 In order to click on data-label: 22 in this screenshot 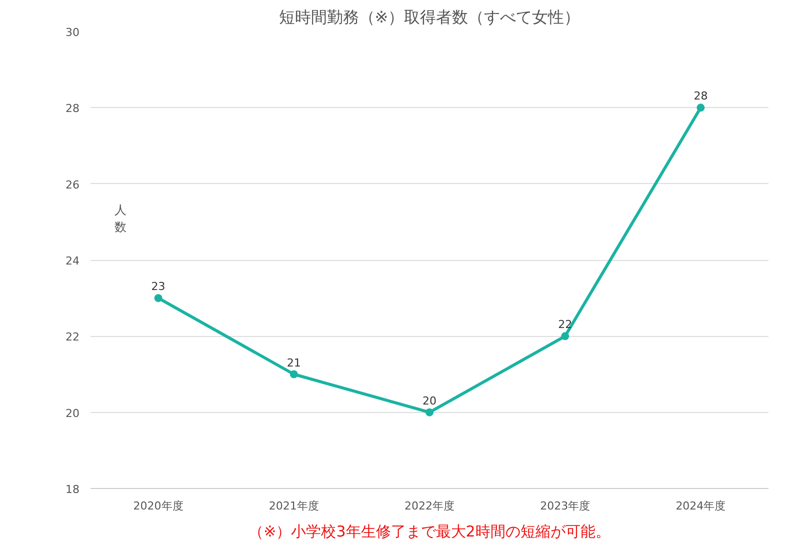, I will do `click(565, 325)`.